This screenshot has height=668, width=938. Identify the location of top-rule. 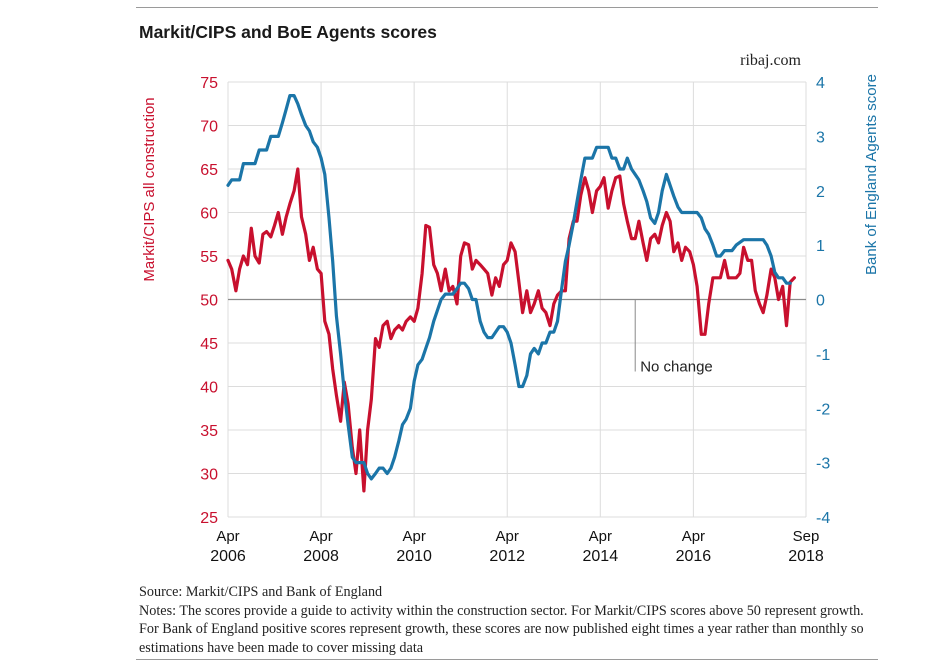
(507, 7).